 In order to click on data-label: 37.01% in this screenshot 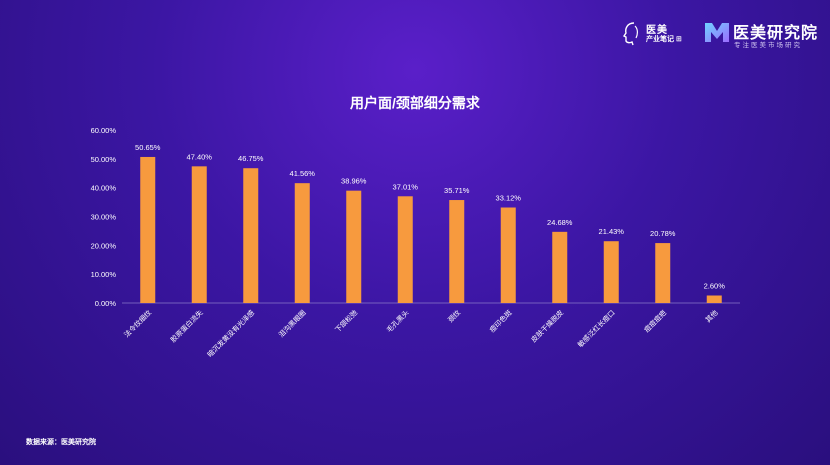, I will do `click(406, 186)`.